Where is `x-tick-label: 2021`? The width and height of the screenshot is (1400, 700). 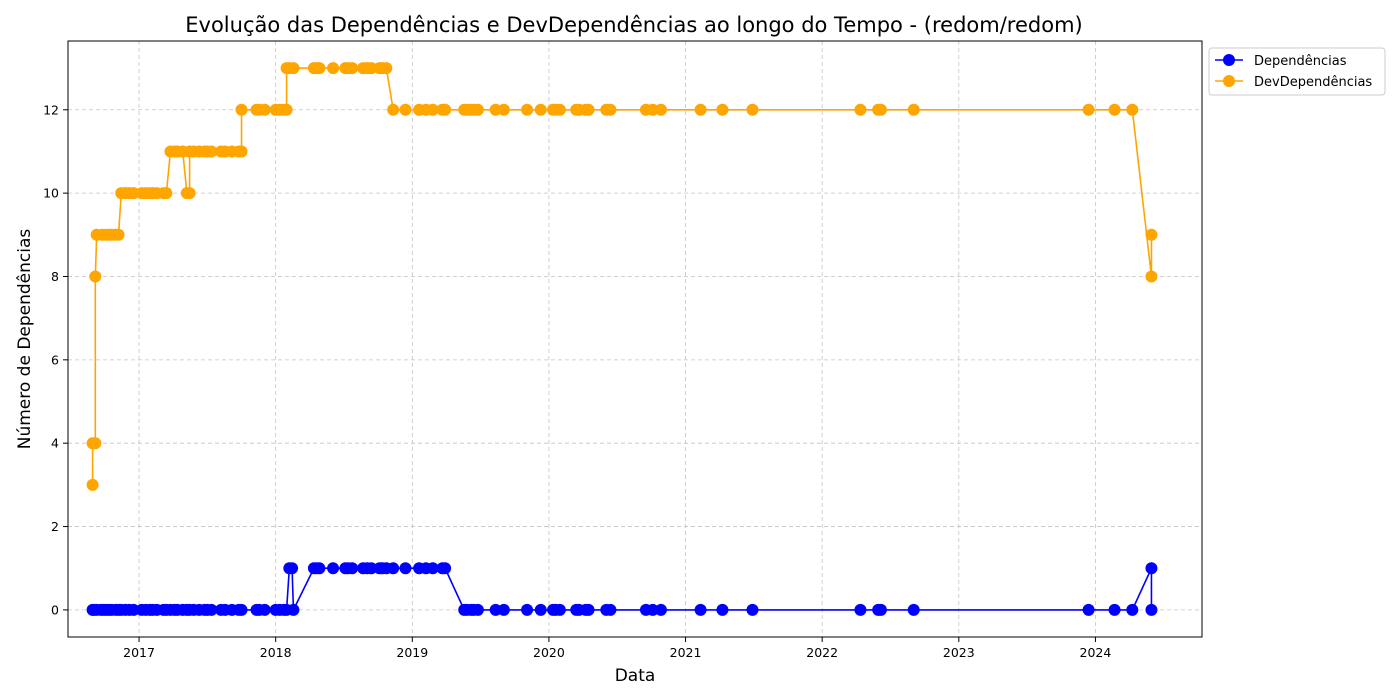
x-tick-label: 2021 is located at coordinates (686, 652).